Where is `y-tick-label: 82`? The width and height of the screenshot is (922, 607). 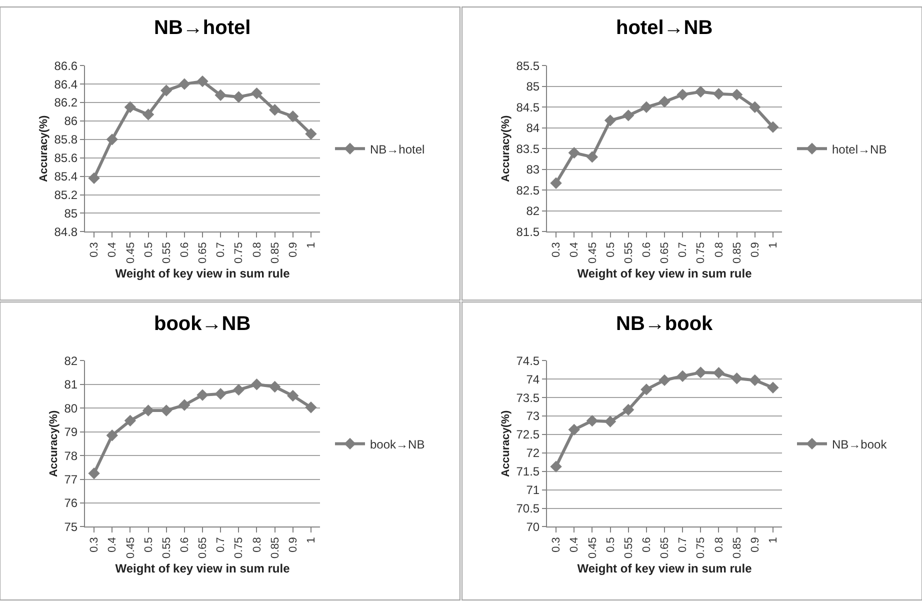 y-tick-label: 82 is located at coordinates (71, 361).